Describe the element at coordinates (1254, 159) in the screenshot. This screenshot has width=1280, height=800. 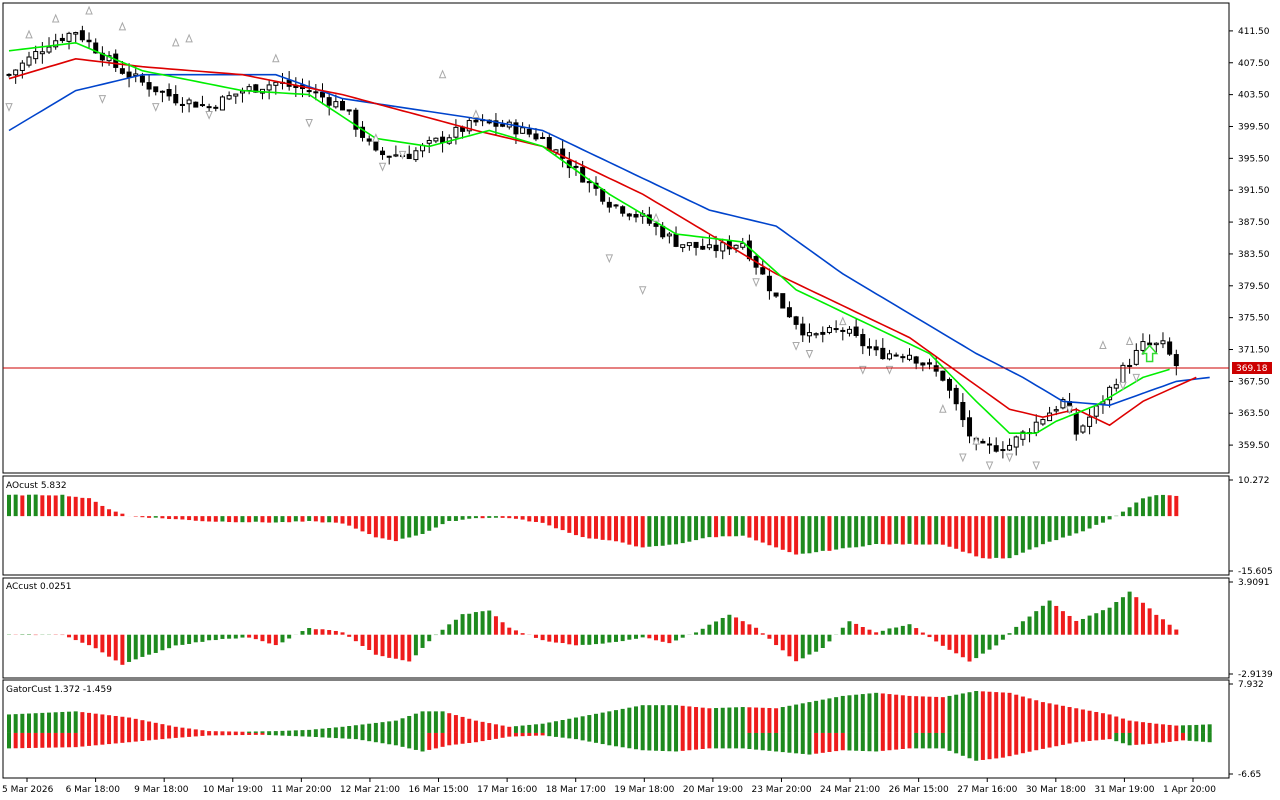
I see `price-tick-label: 395.50` at that location.